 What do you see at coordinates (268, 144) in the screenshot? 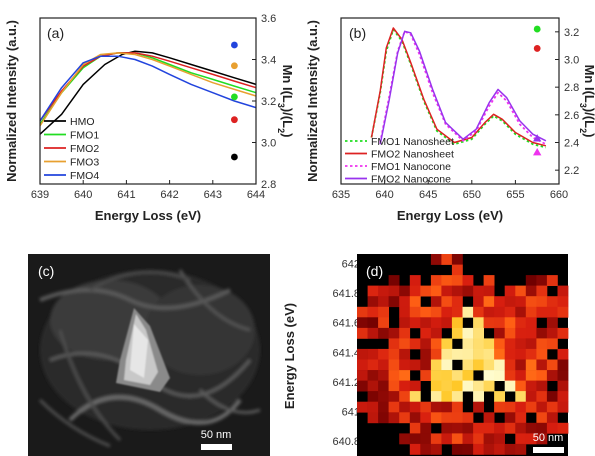
I see `y2-tick-label: 3.0` at bounding box center [268, 144].